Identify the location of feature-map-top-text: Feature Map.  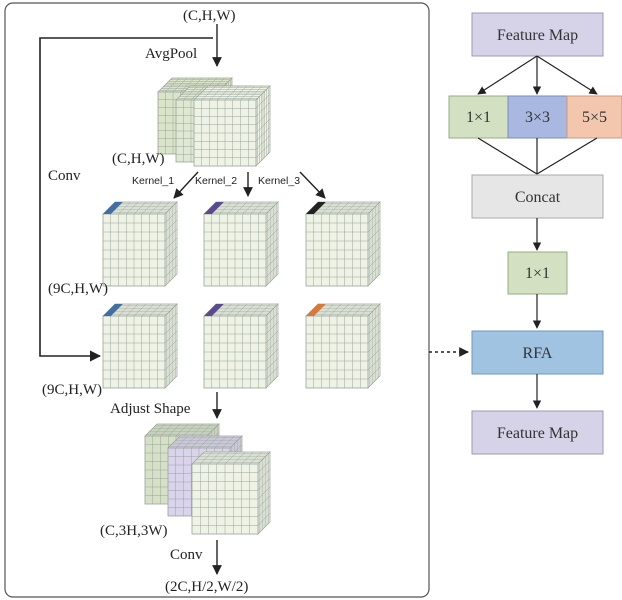
(537, 35).